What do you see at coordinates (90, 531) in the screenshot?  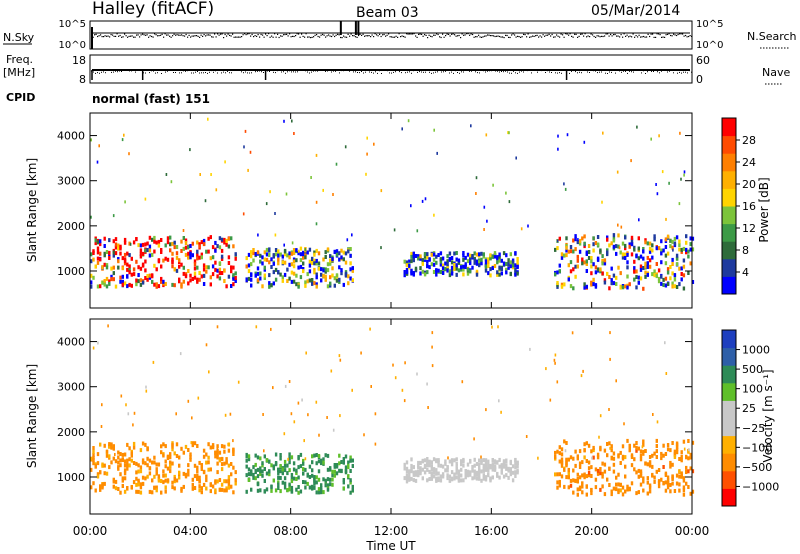 I see `x-tick-label: 00:00` at bounding box center [90, 531].